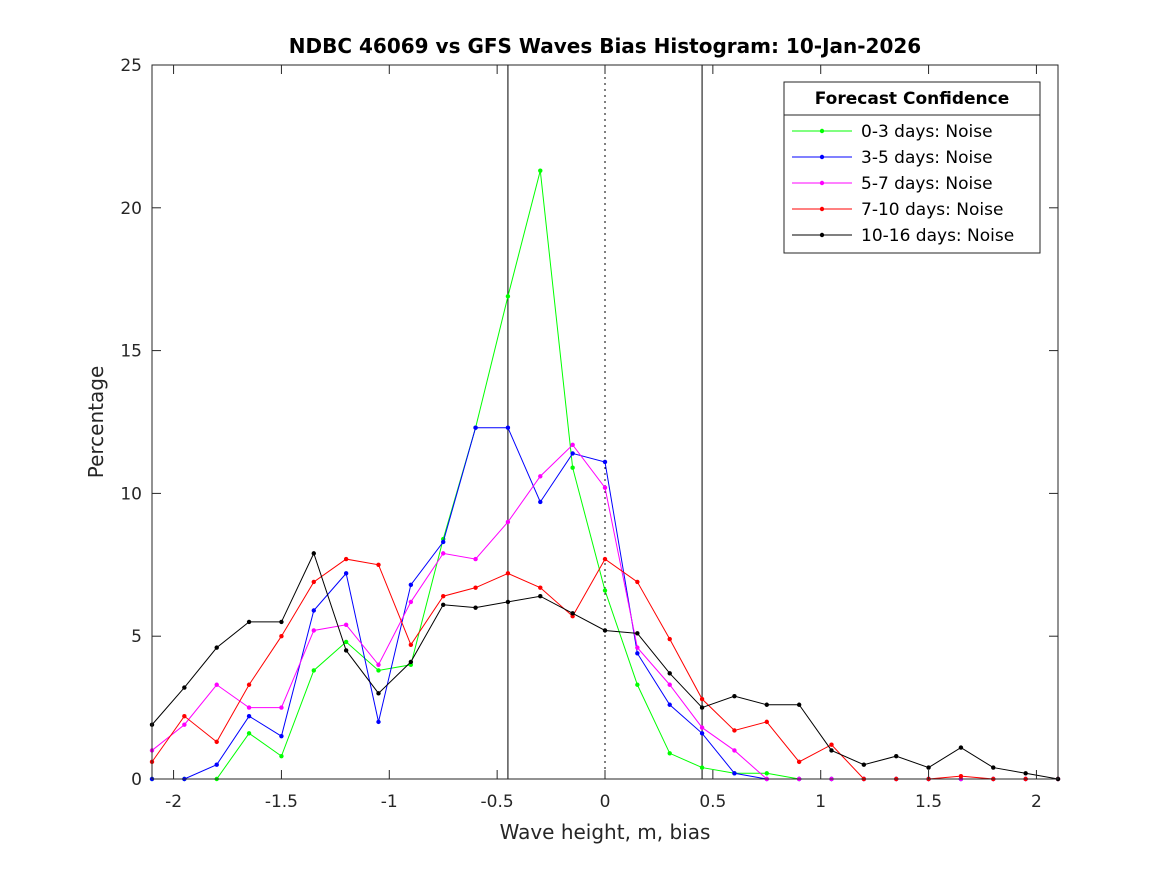 This screenshot has width=1167, height=875. I want to click on y-tick-label-5: 25, so click(131, 66).